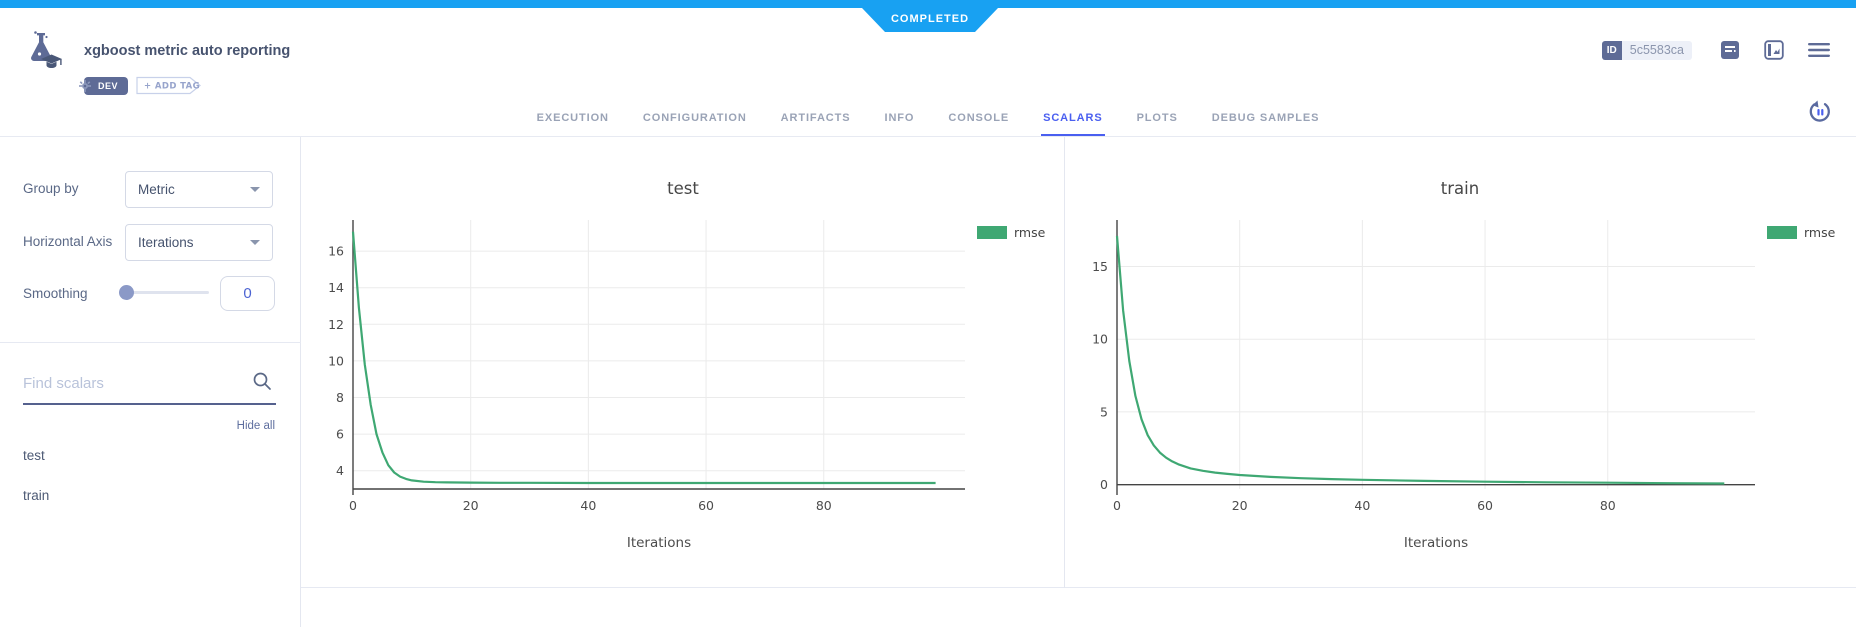 Image resolution: width=1856 pixels, height=627 pixels. I want to click on tab-info: INFO, so click(899, 118).